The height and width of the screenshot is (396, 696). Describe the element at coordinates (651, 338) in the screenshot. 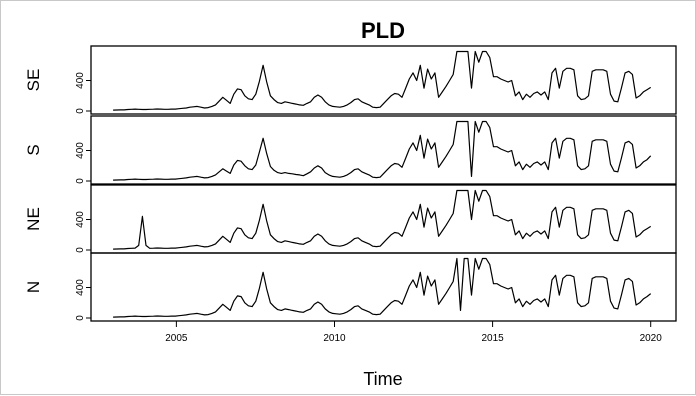

I see `x-tick-label: 2020` at that location.